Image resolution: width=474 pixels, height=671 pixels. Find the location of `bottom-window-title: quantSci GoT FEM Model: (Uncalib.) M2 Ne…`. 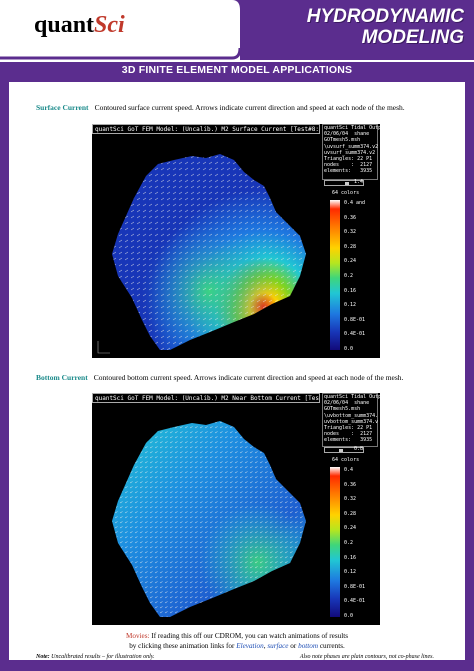

bottom-window-title: quantSci GoT FEM Model: (Uncalib.) M2 Ne… is located at coordinates (206, 398).